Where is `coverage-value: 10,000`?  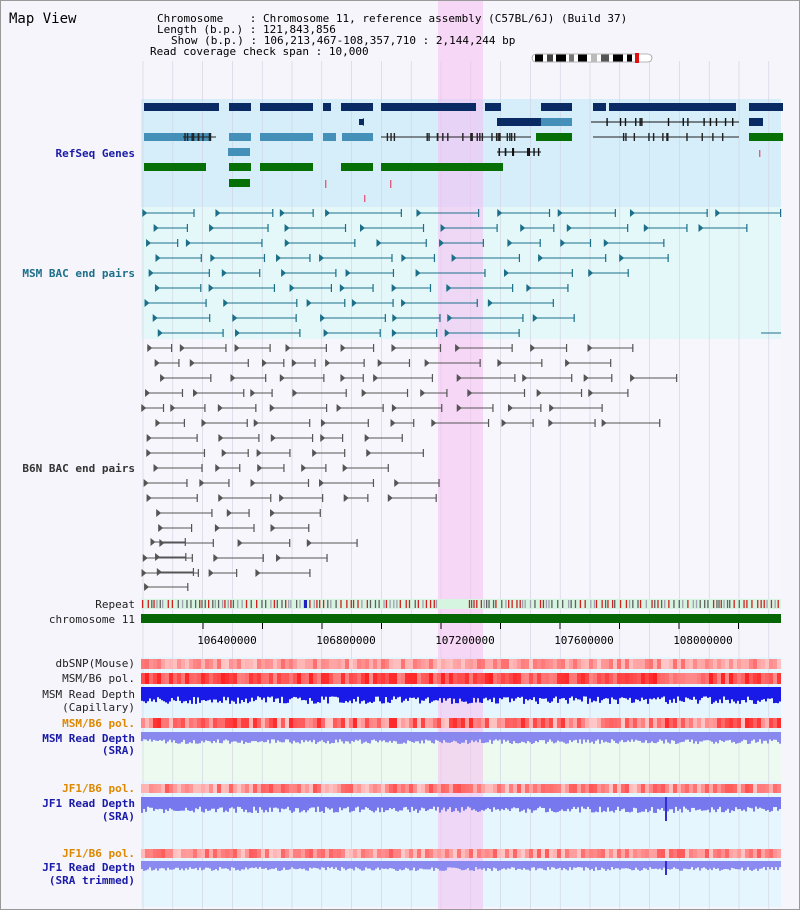 coverage-value: 10,000 is located at coordinates (348, 51).